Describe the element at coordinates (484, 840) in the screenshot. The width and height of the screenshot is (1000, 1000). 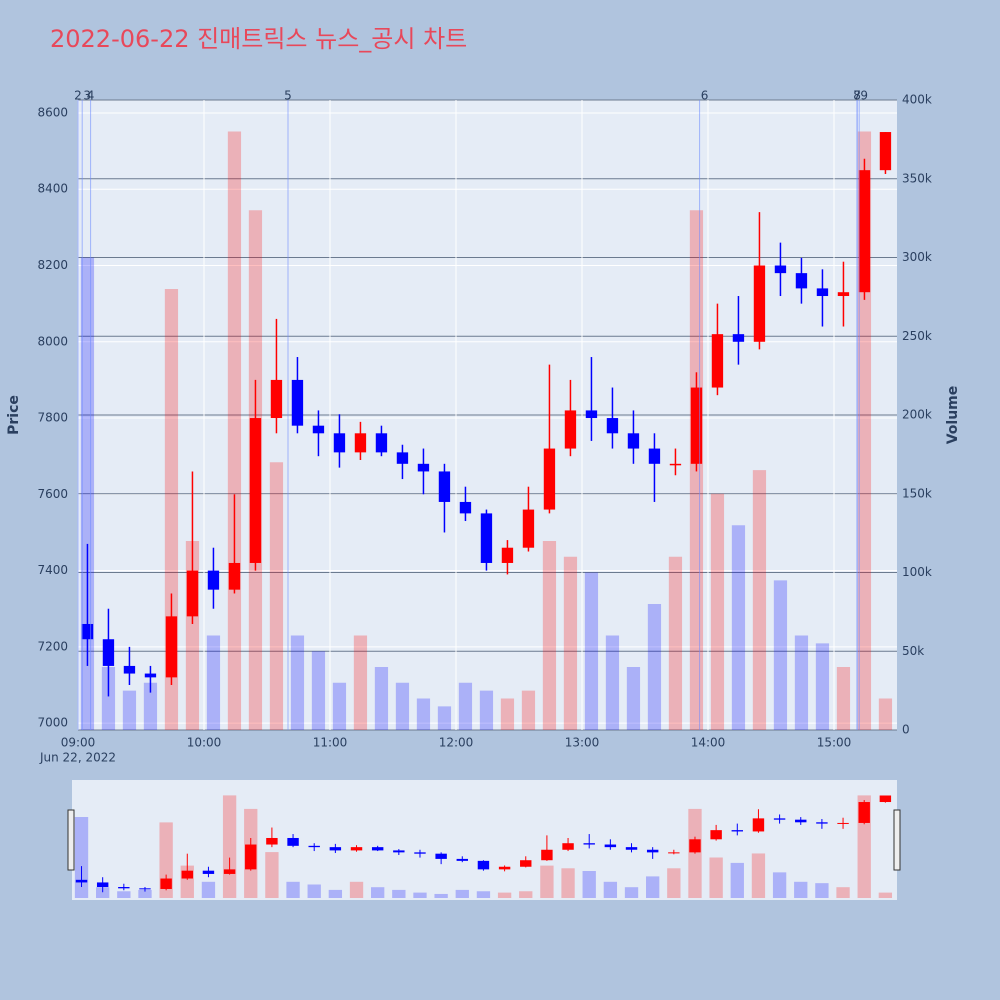
I see `range-slider` at that location.